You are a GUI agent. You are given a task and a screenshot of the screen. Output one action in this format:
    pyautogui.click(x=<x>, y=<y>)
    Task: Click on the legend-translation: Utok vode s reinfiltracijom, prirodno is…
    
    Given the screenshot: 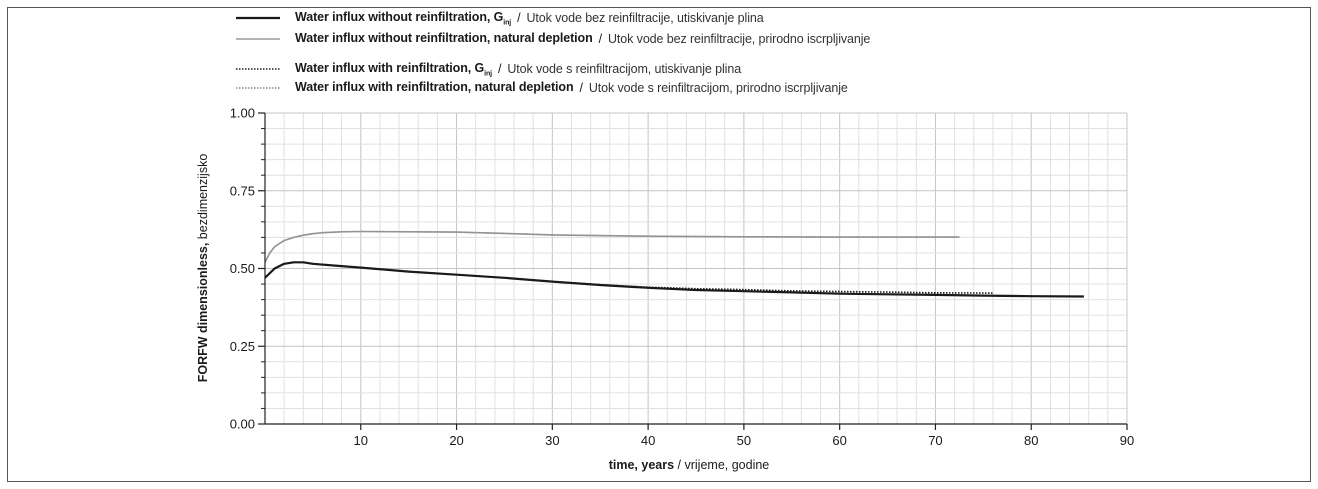 What is the action you would take?
    pyautogui.click(x=718, y=88)
    